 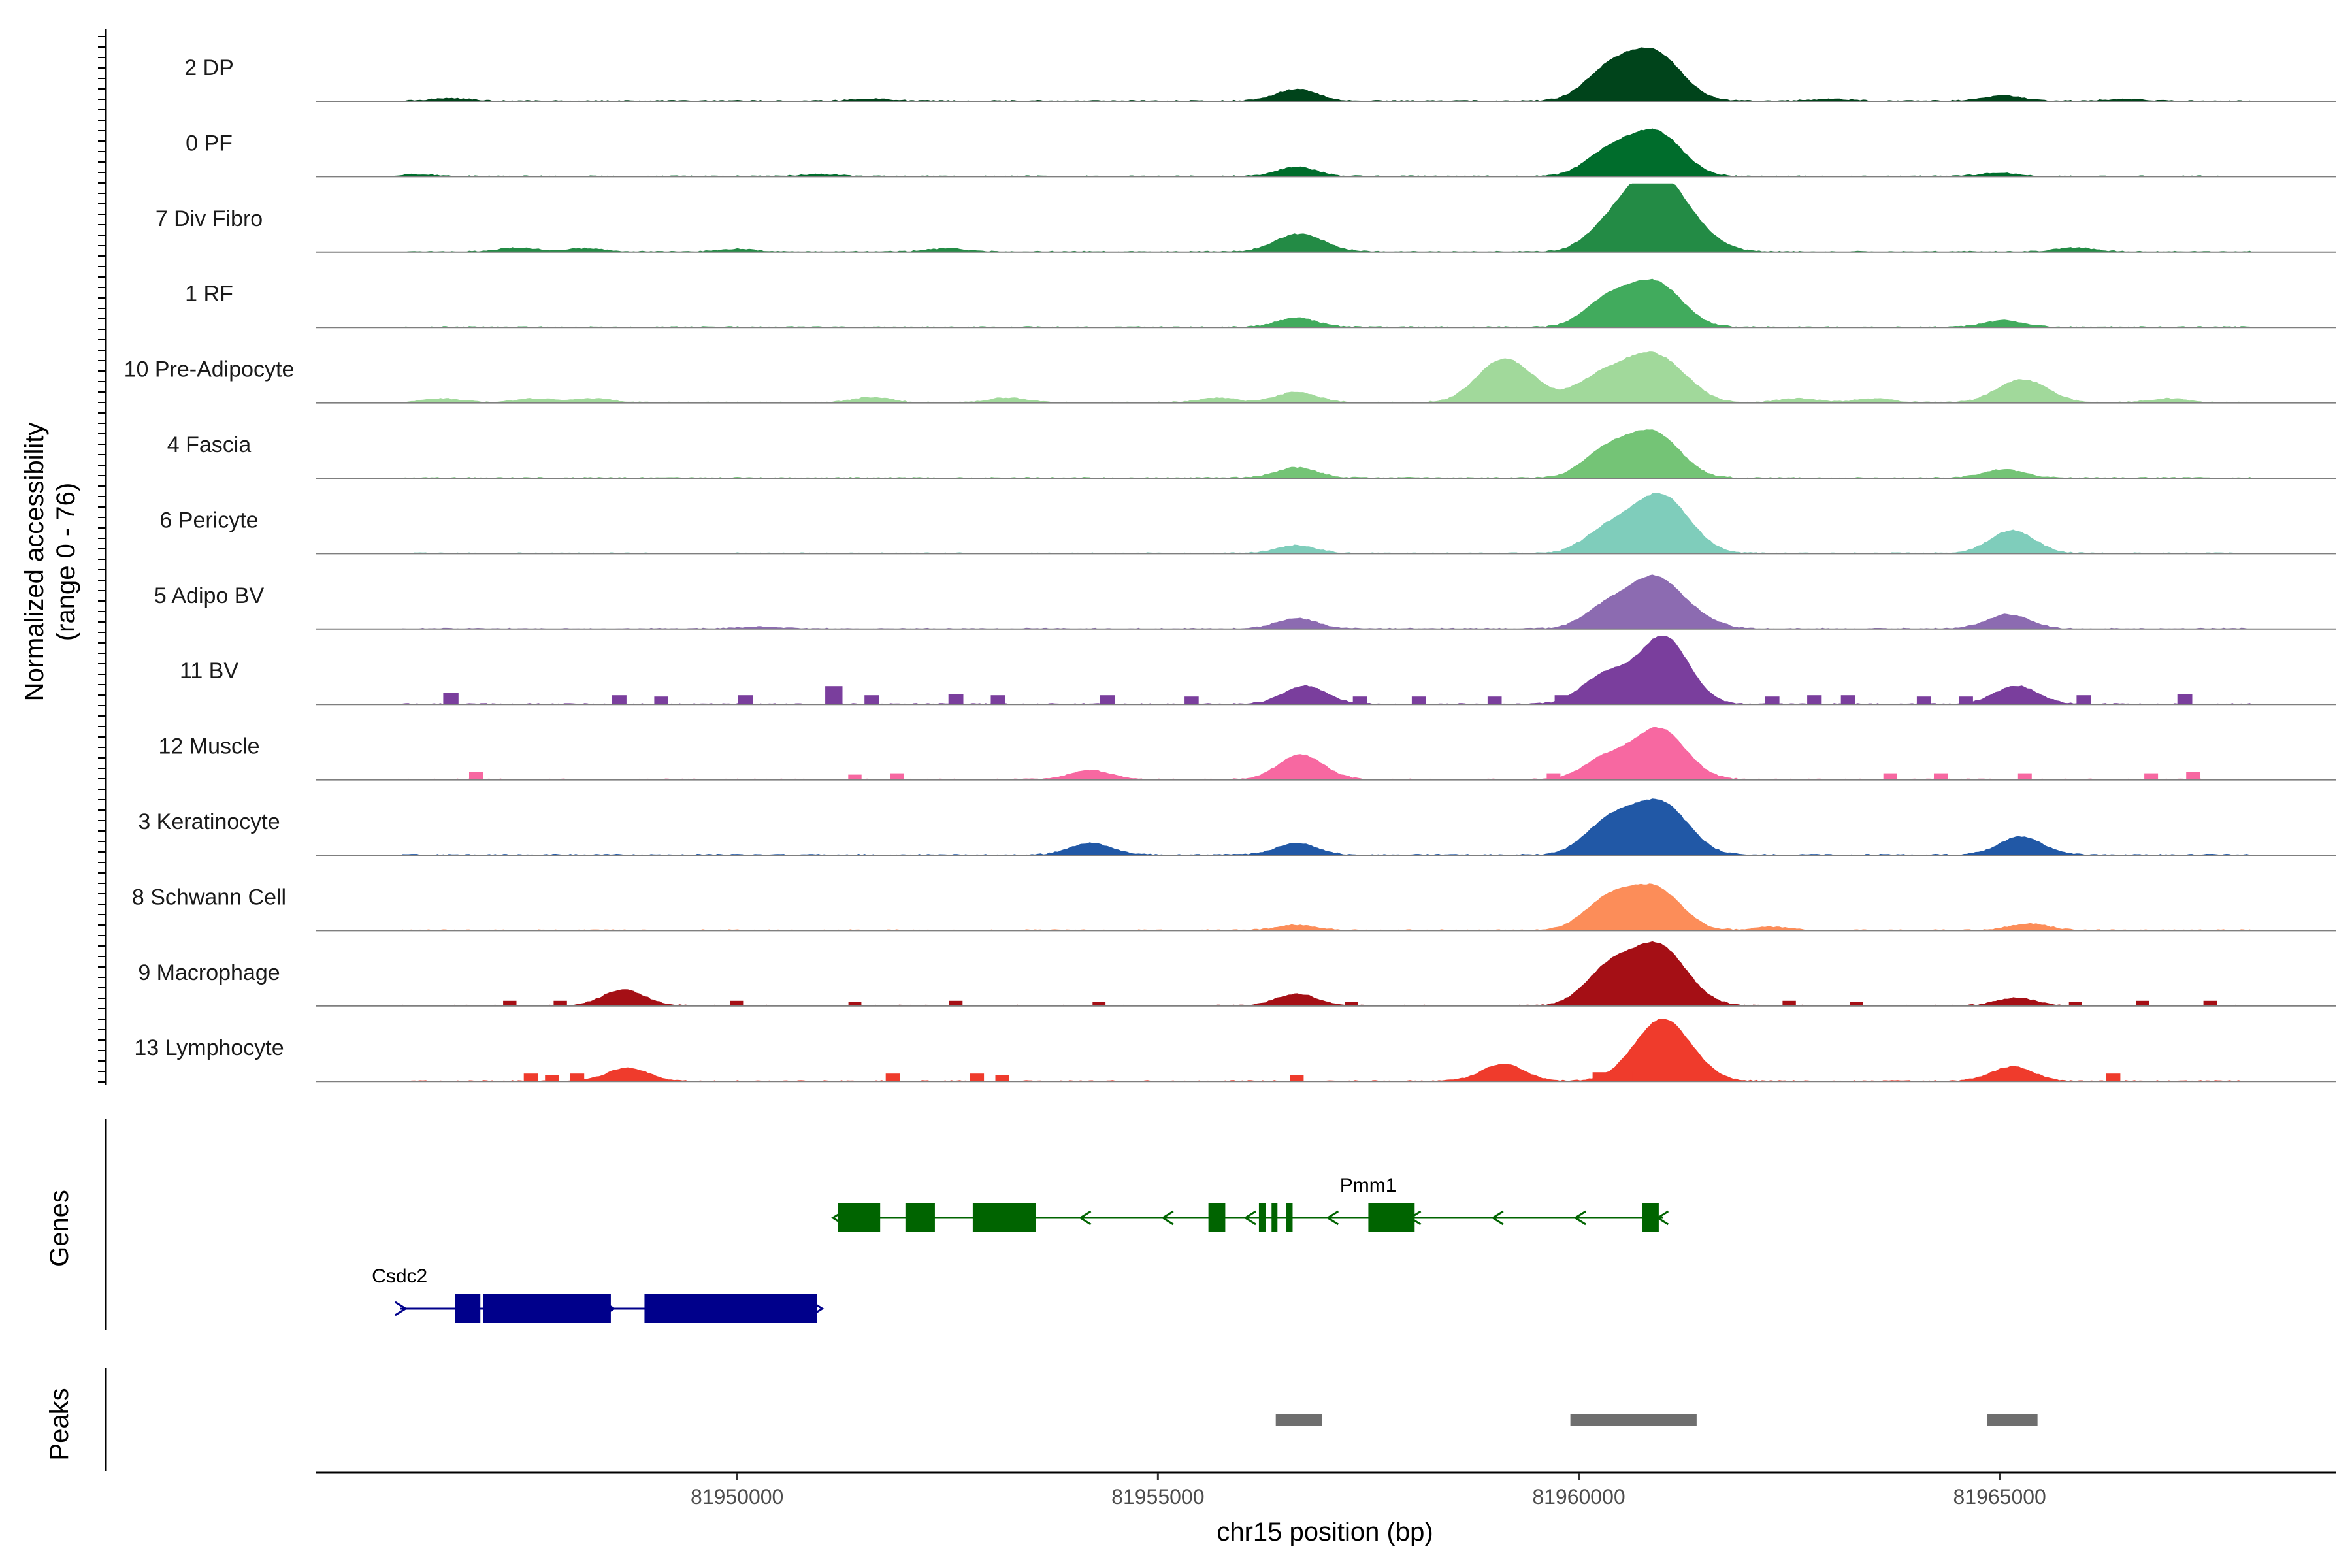 What do you see at coordinates (209, 68) in the screenshot?
I see `track-label: 2 DP` at bounding box center [209, 68].